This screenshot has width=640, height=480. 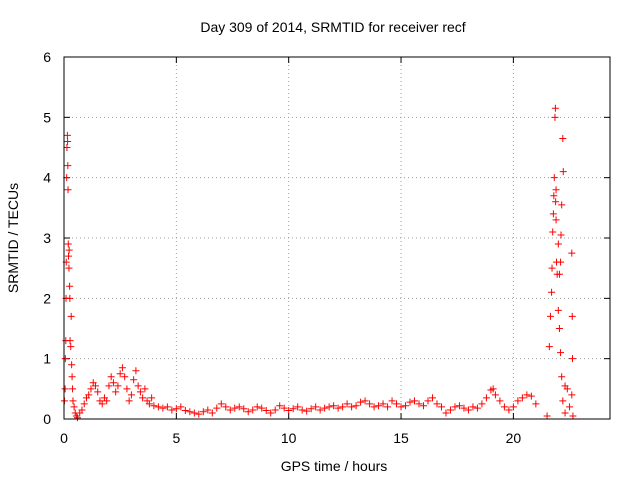 What do you see at coordinates (47, 57) in the screenshot?
I see `y-tick-label: 6` at bounding box center [47, 57].